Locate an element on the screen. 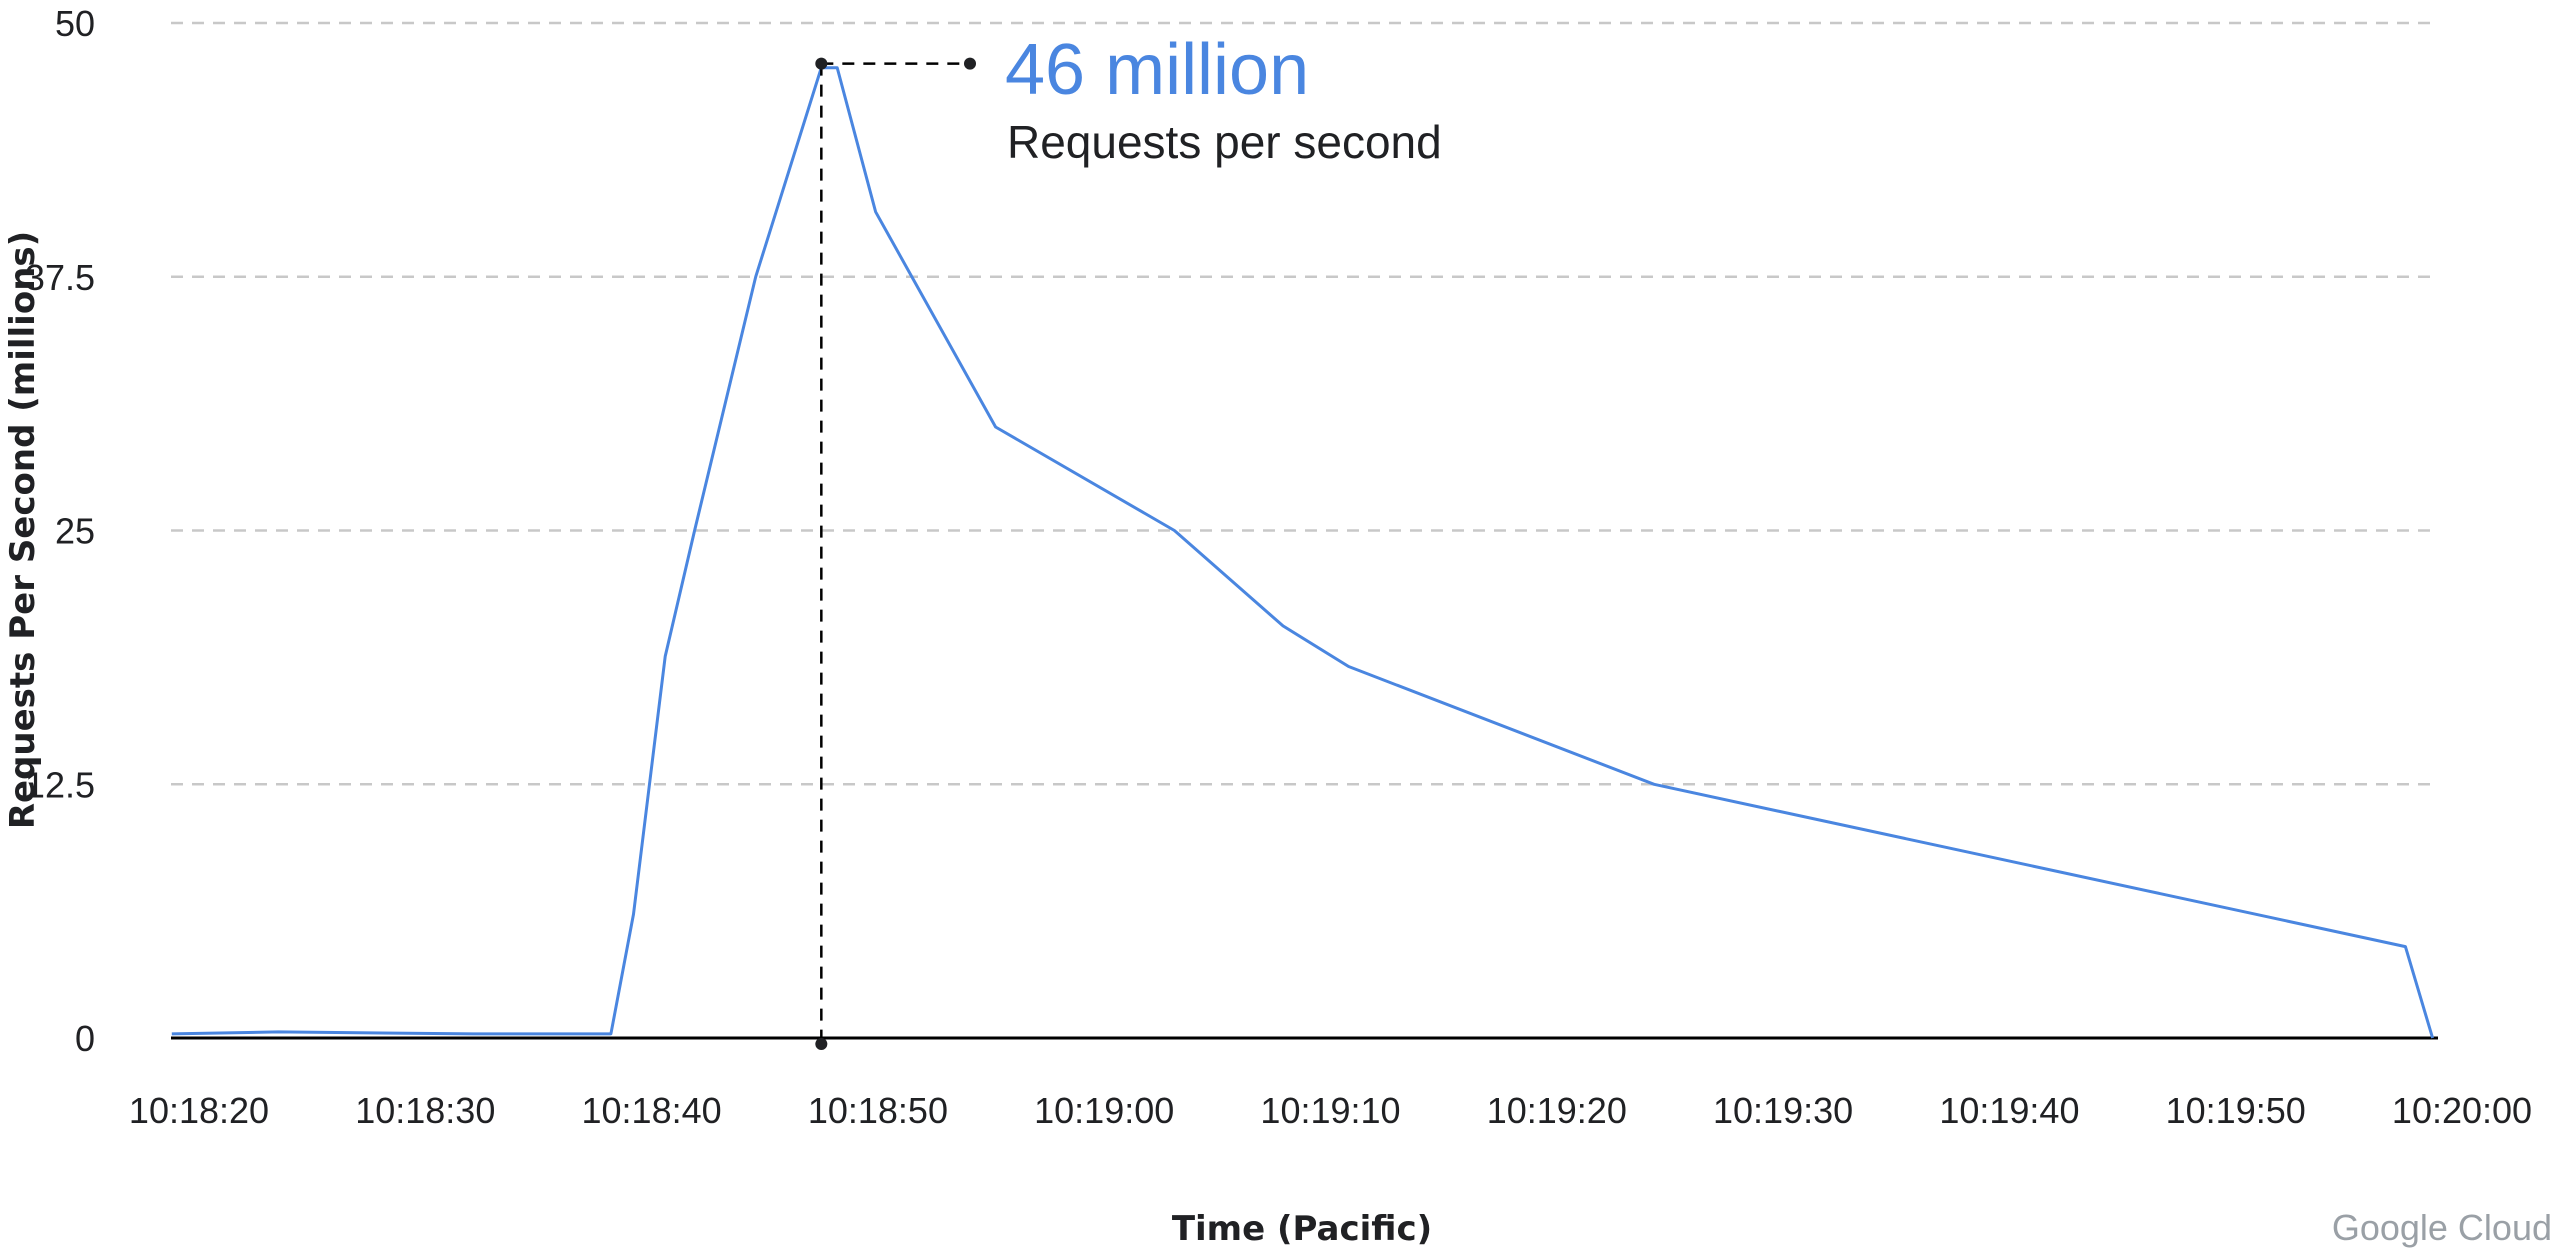 The height and width of the screenshot is (1253, 2560). y-tick-label: 12.5 is located at coordinates (60, 784).